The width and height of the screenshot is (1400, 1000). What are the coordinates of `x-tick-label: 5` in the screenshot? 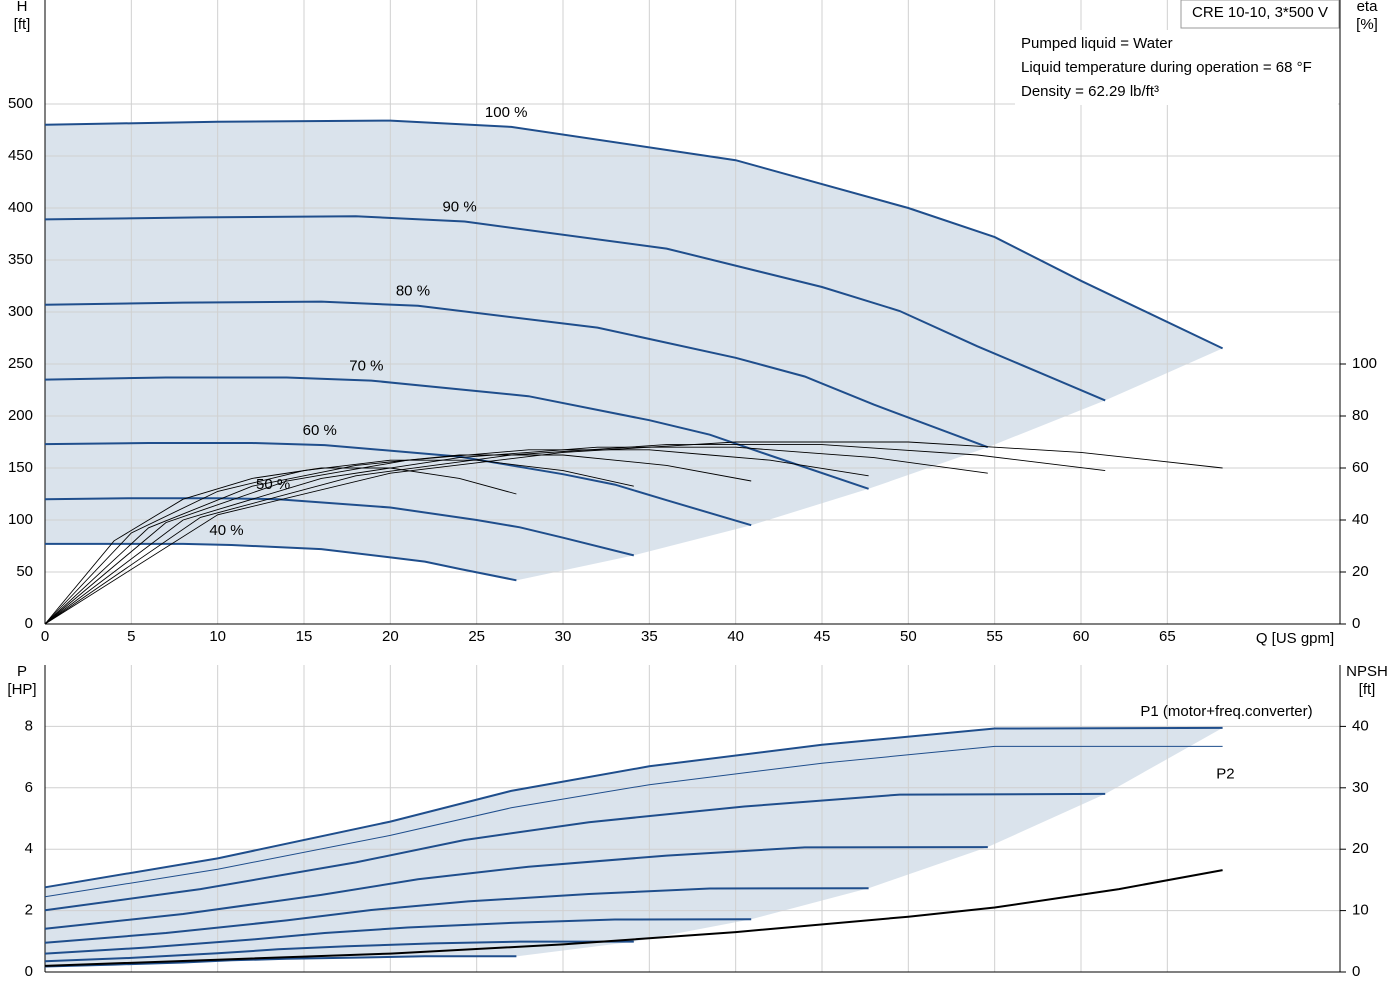 It's located at (131, 636).